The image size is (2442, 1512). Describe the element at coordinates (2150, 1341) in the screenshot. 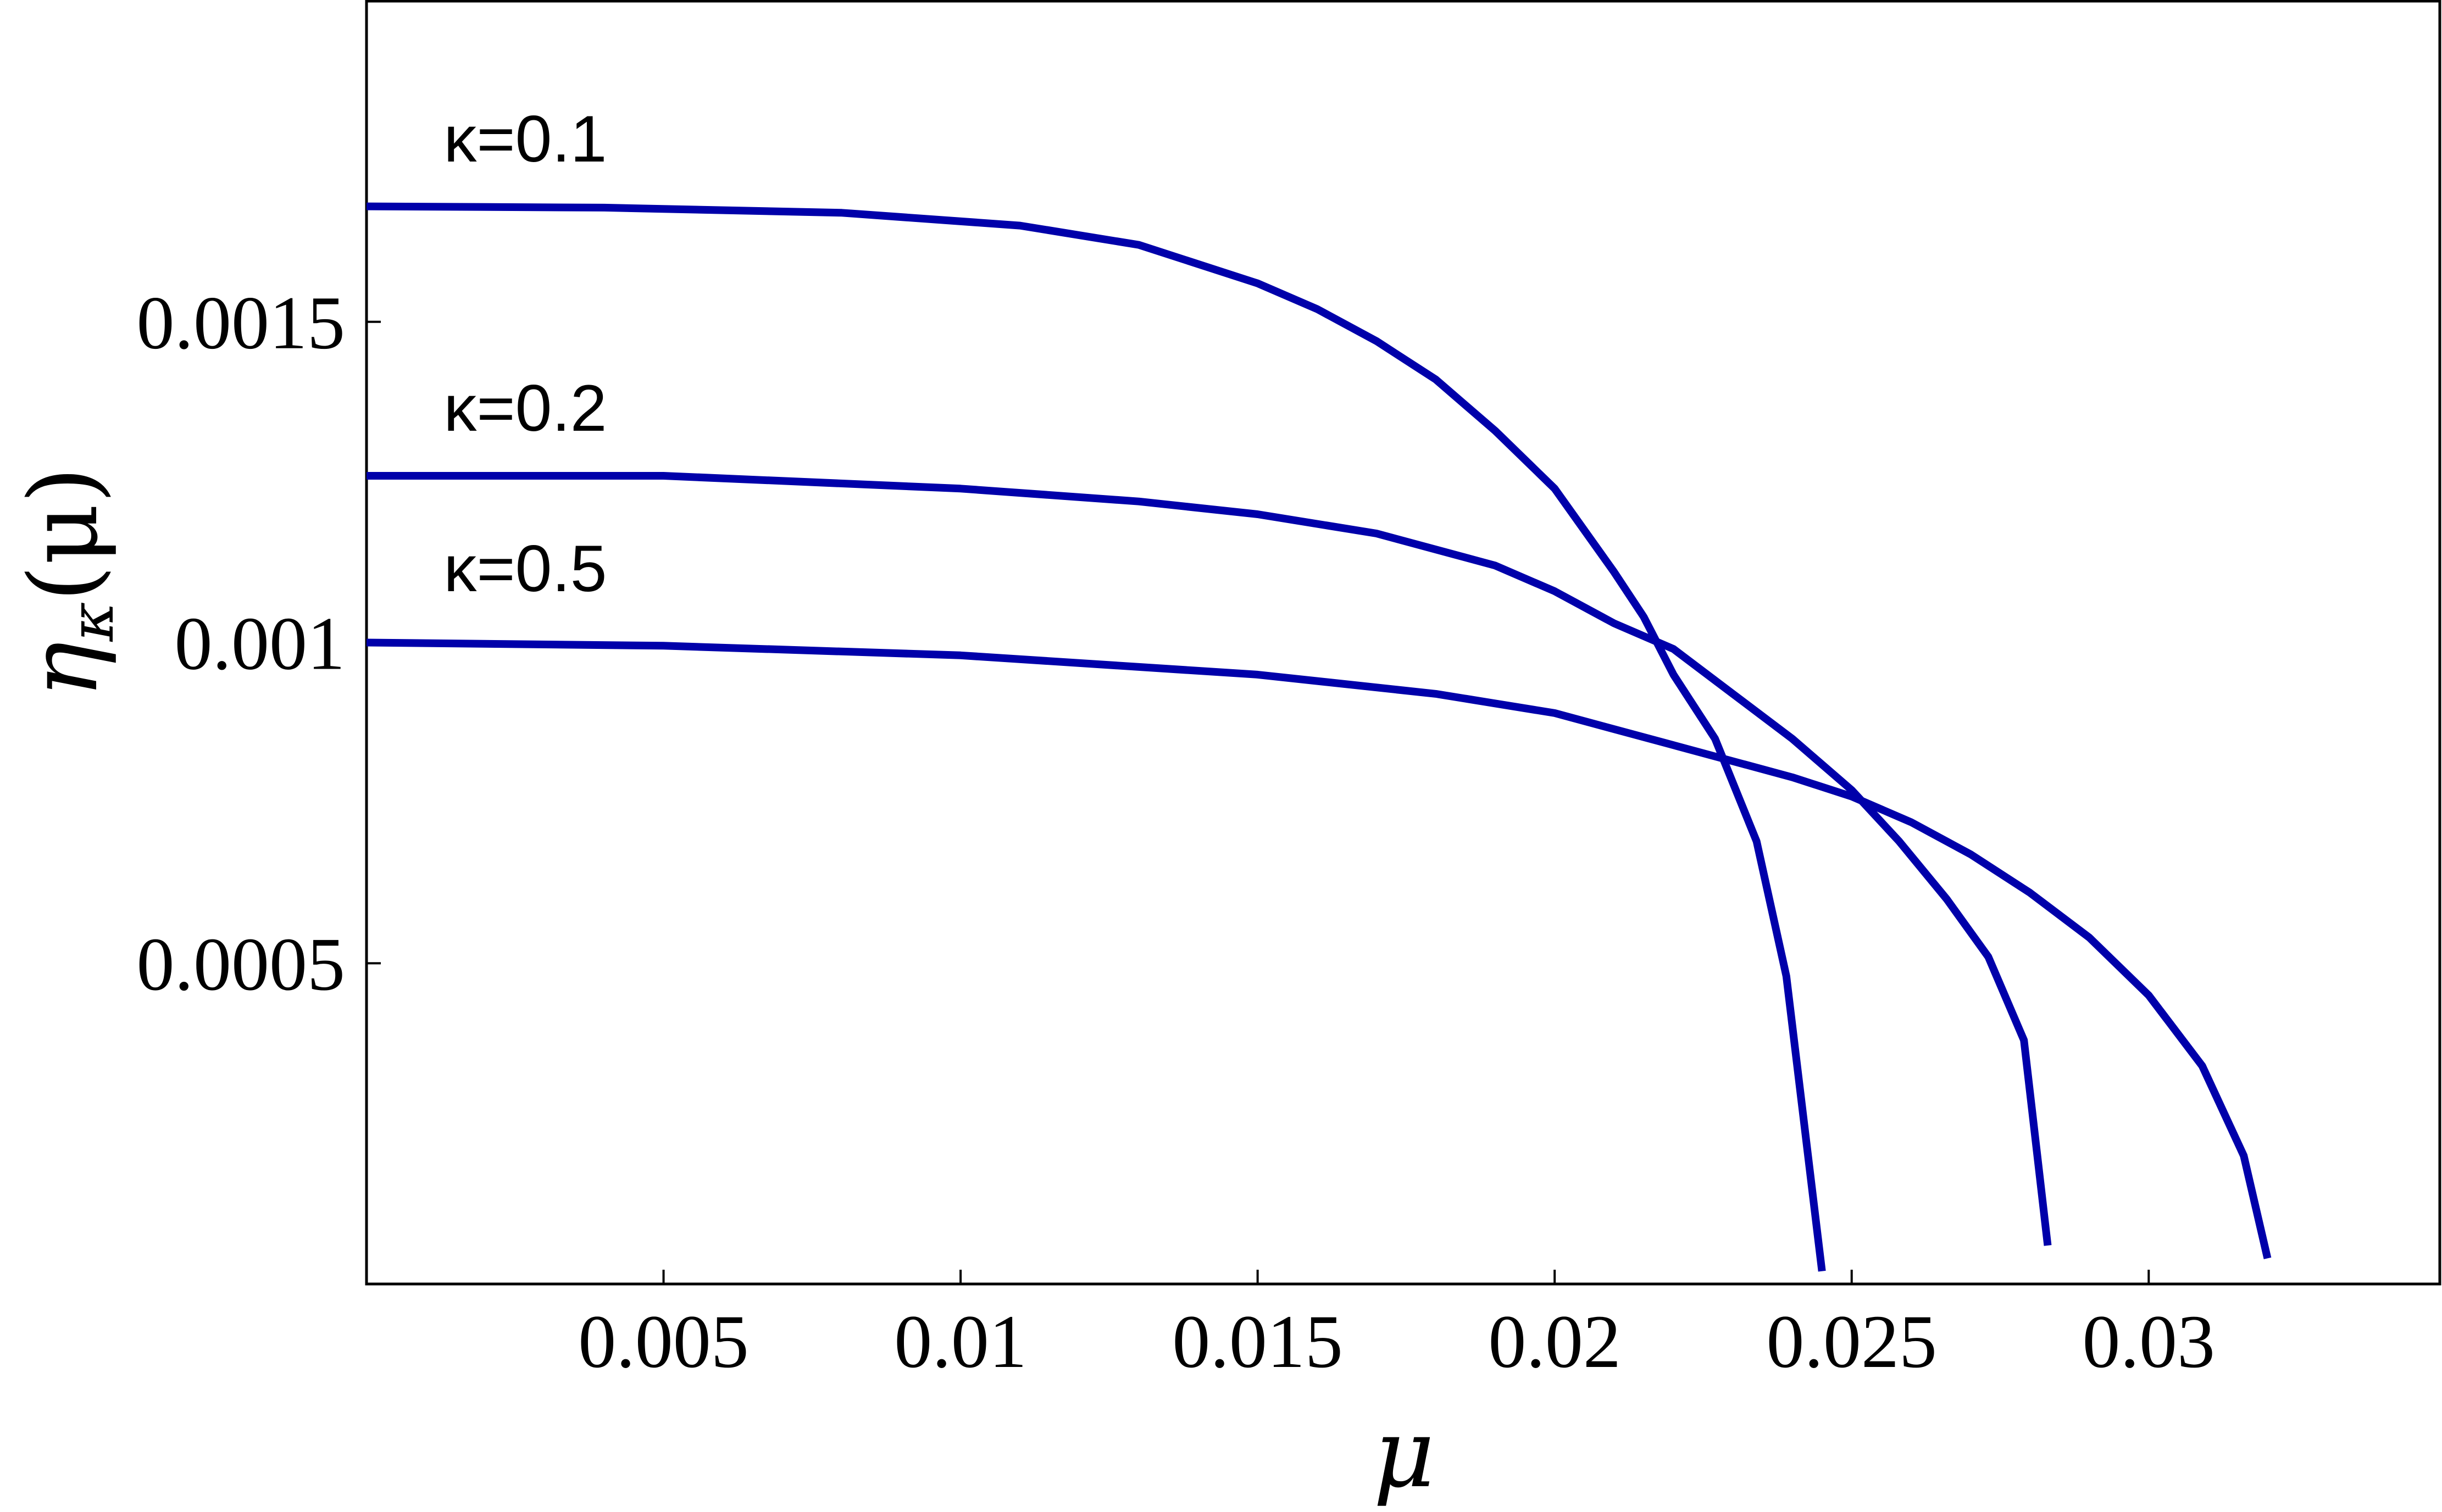

I see `x-tick-label: 0.03` at that location.